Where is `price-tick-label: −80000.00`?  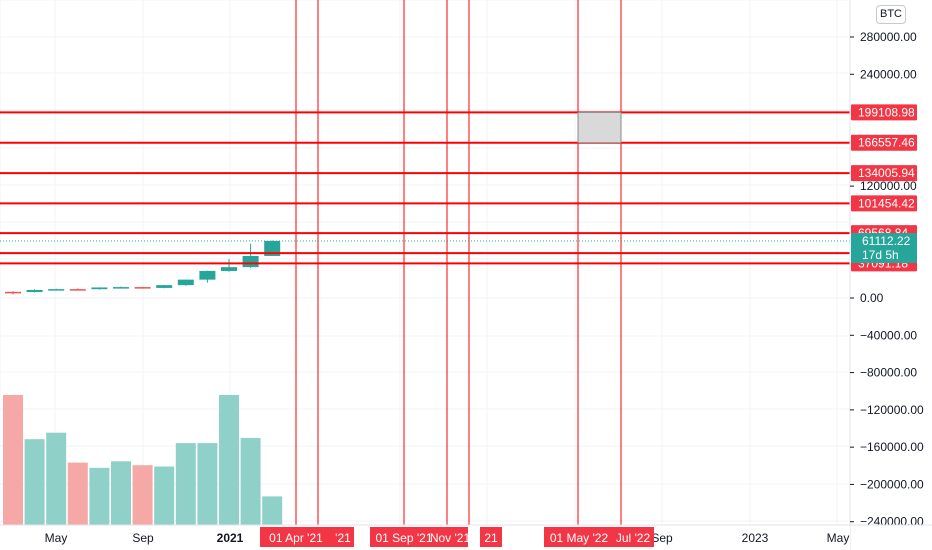 price-tick-label: −80000.00 is located at coordinates (888, 373).